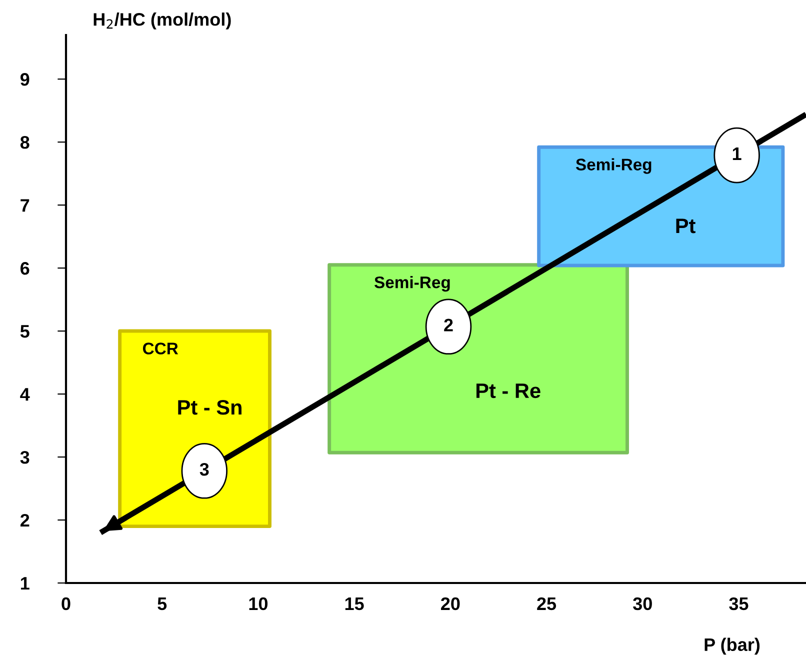 The width and height of the screenshot is (806, 657). What do you see at coordinates (210, 407) in the screenshot?
I see `annotation: Pt - Sn` at bounding box center [210, 407].